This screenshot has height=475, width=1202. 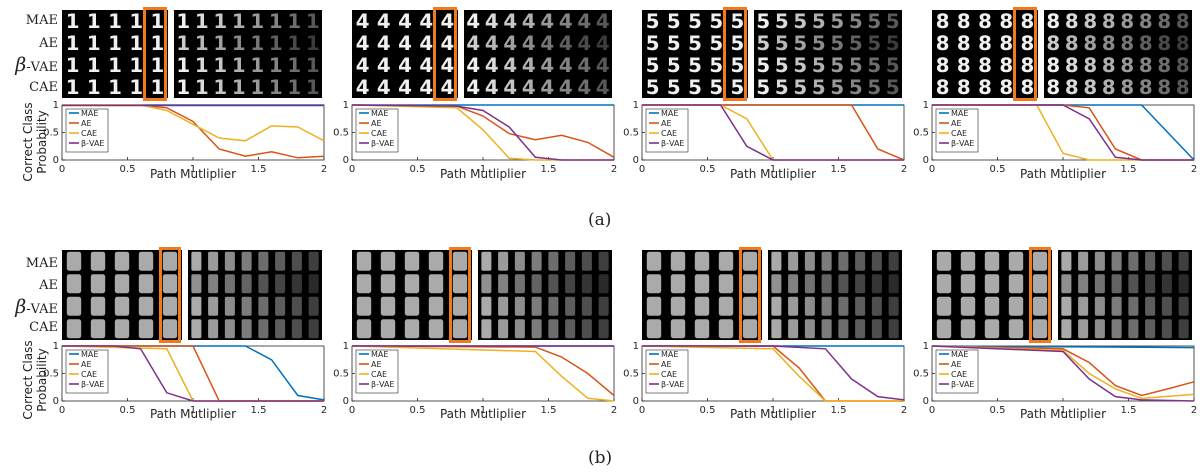 I want to click on legend-label: AE, so click(x=956, y=364).